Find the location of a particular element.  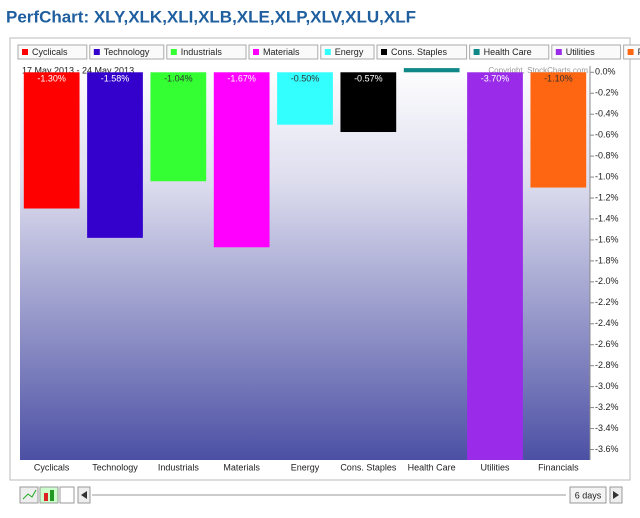

value-label: -1.58% is located at coordinates (115, 79).